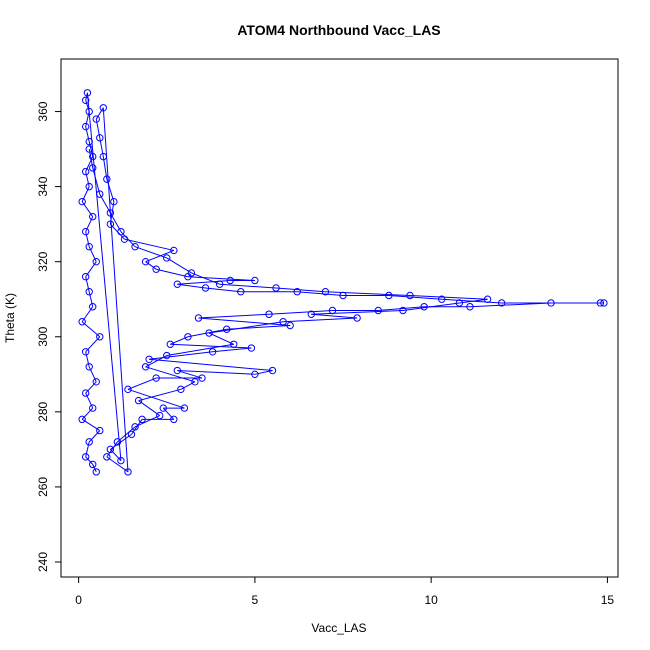 Image resolution: width=650 pixels, height=650 pixels. Describe the element at coordinates (344, 591) in the screenshot. I see `x-axis: 0 5 10 15` at that location.